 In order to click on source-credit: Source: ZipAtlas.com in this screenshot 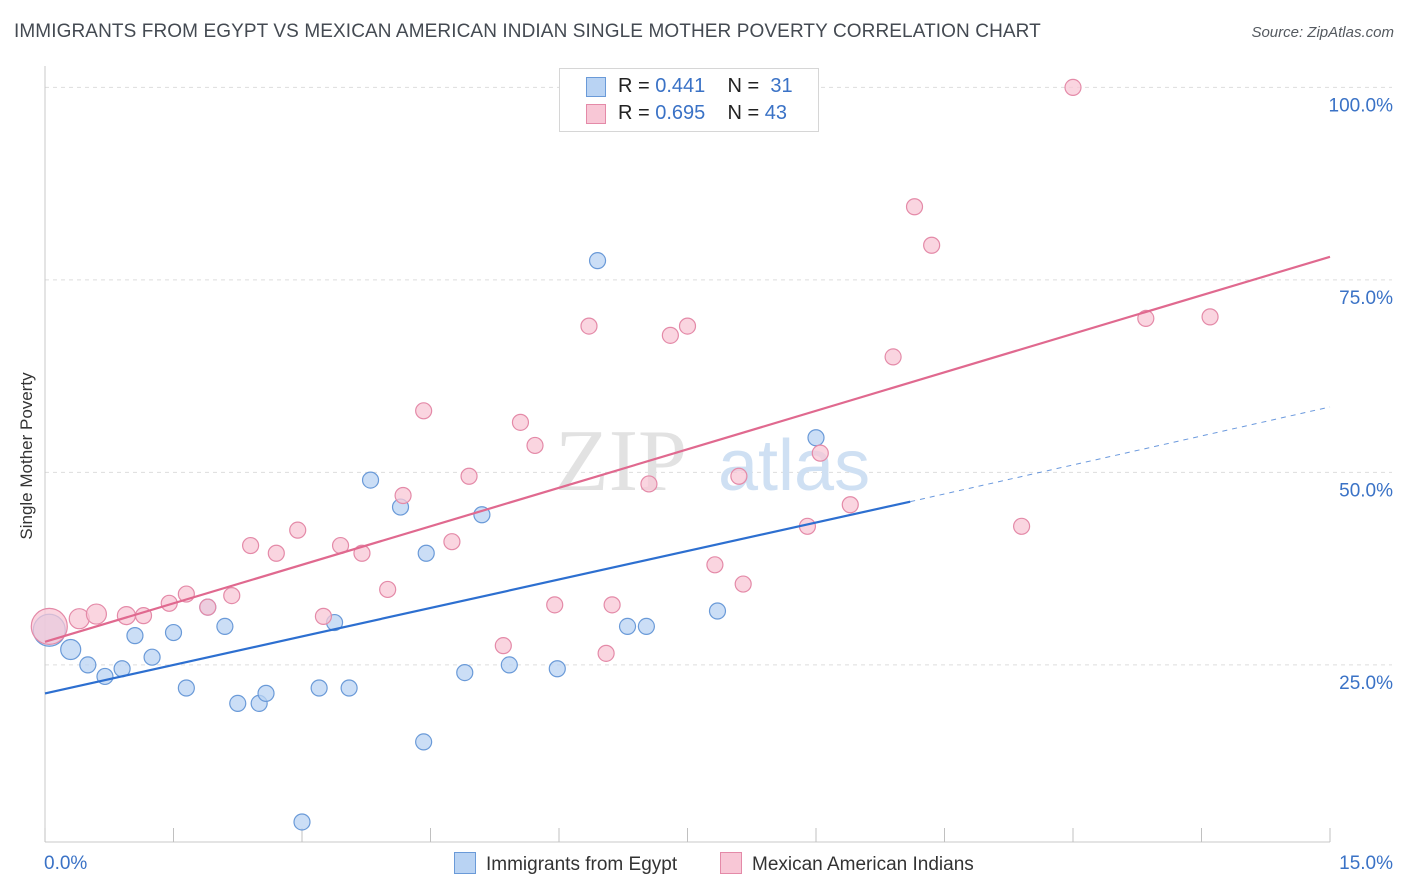, I will do `click(1322, 32)`.